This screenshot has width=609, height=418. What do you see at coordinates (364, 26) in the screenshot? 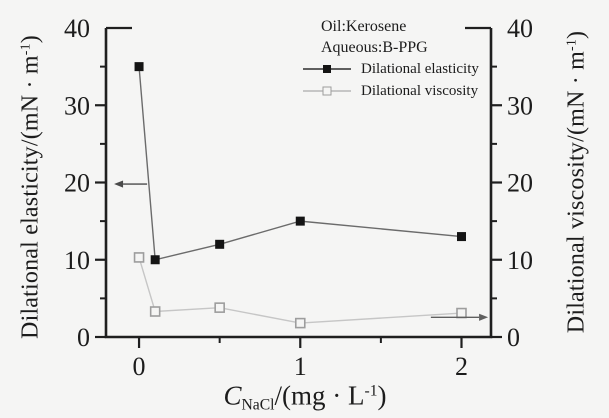
I see `legend-condition-oil: Oil:Kerosene` at bounding box center [364, 26].